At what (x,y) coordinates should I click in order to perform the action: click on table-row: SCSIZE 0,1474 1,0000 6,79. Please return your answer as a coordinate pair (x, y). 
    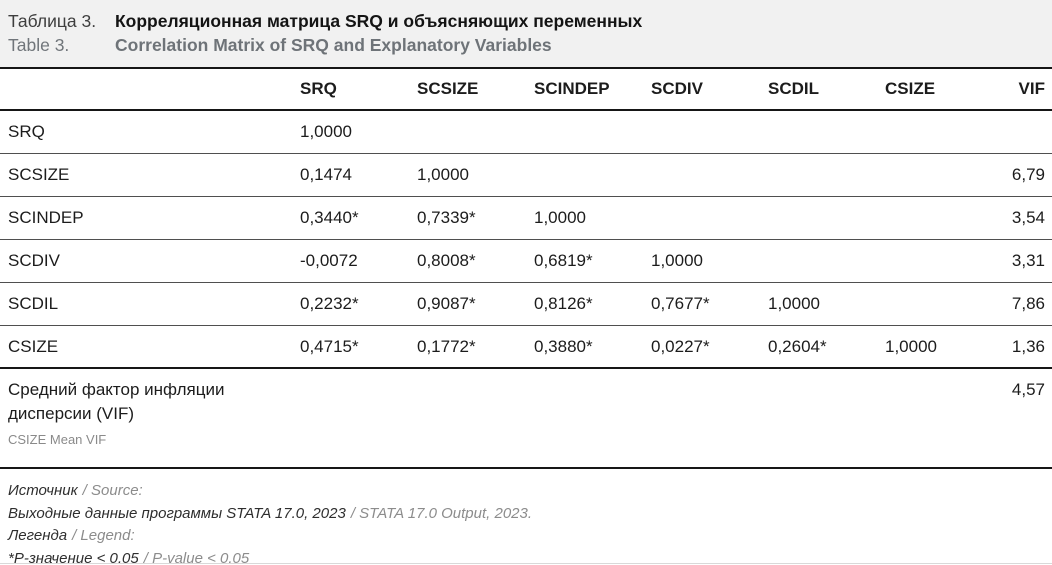
    Looking at the image, I should click on (526, 175).